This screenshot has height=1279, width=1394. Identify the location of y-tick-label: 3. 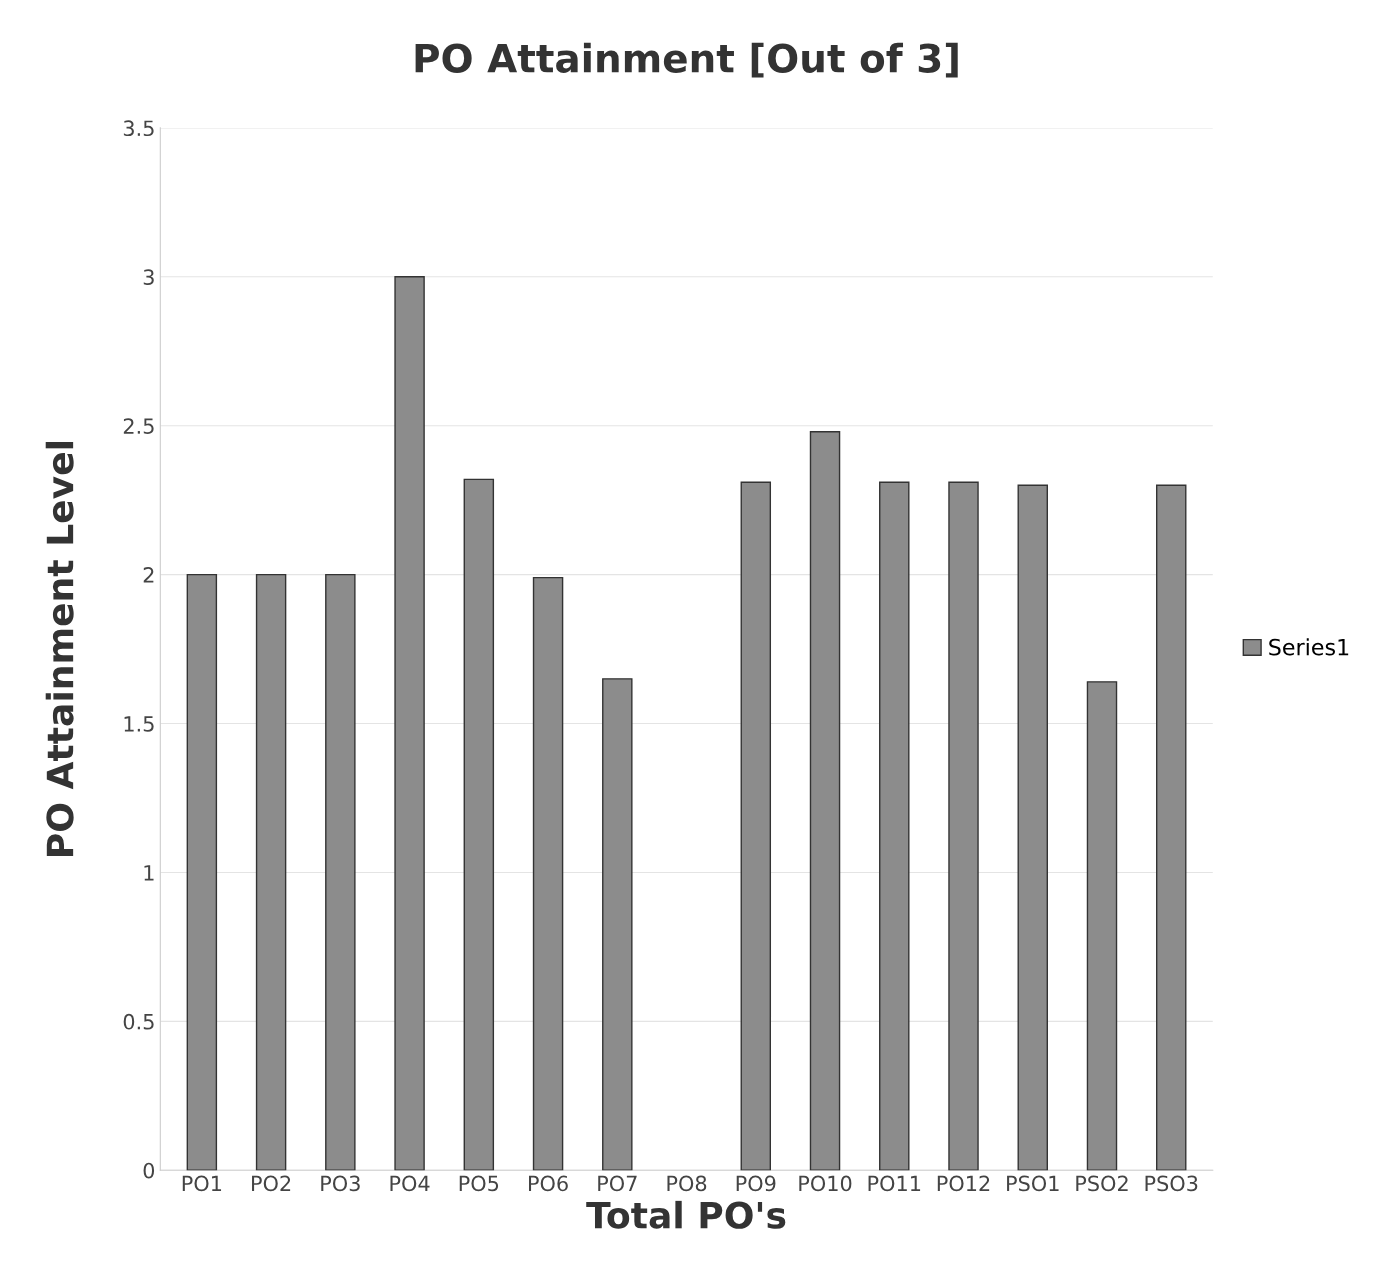
(148, 277).